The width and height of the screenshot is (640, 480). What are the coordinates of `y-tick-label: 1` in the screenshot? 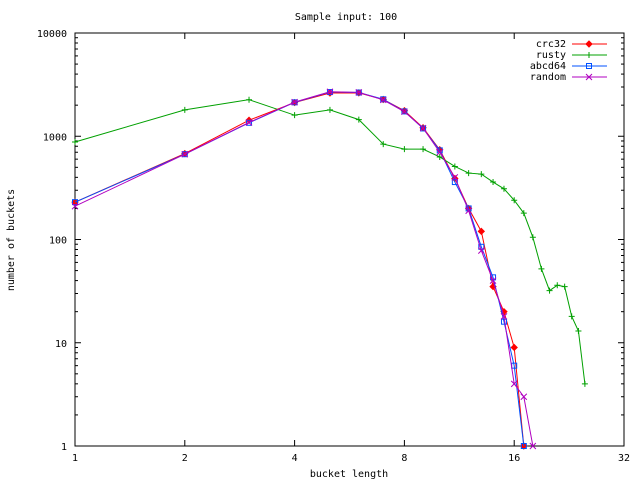 It's located at (64, 447).